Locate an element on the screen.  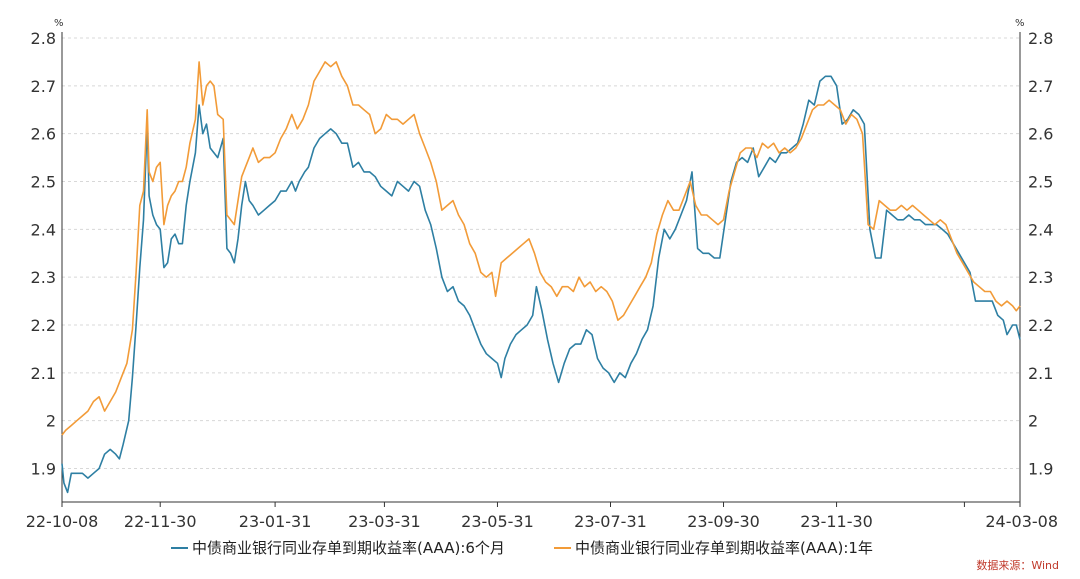
y-tick-label-right: 1.9 is located at coordinates (1040, 469).